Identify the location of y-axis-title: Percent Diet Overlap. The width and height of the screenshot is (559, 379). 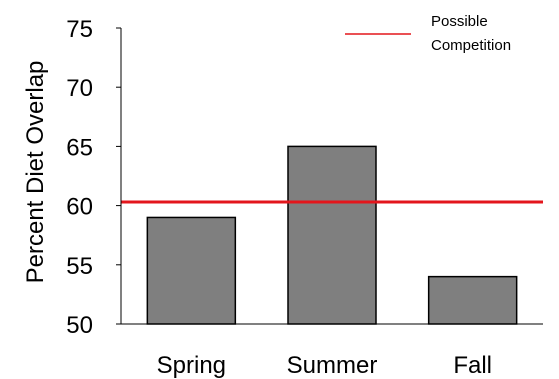
(35, 172).